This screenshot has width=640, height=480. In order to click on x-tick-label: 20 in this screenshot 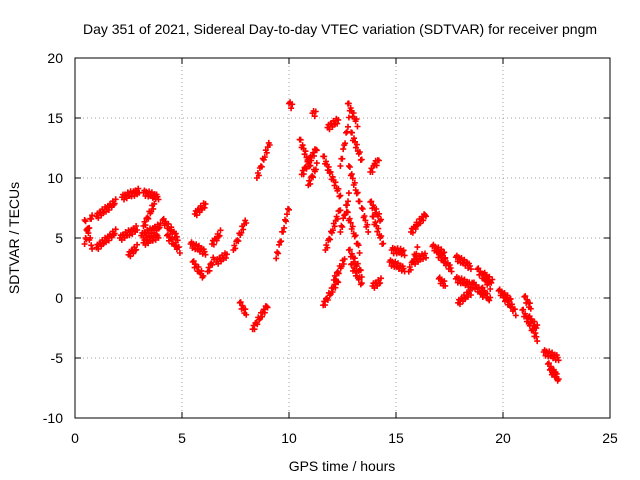, I will do `click(503, 438)`.